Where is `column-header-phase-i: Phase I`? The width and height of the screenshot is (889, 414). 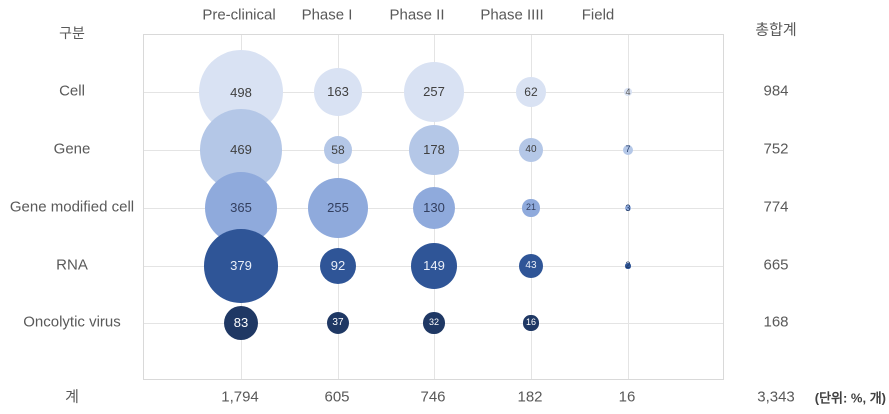
column-header-phase-i: Phase I is located at coordinates (327, 15).